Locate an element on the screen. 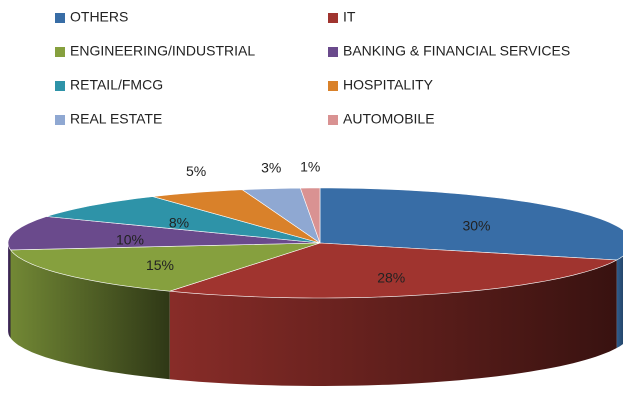  legend-label: OTHERS is located at coordinates (99, 17).